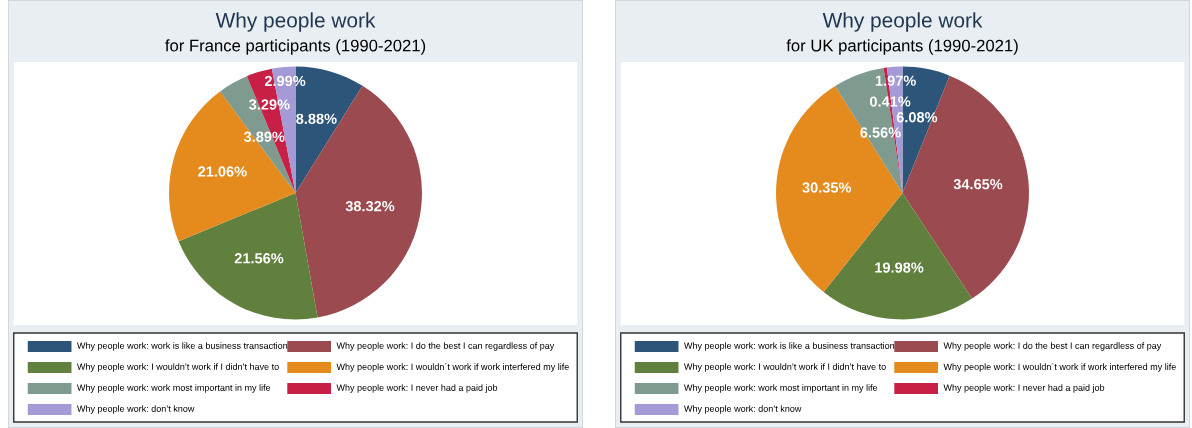  I want to click on data-label: 38.32%, so click(370, 206).